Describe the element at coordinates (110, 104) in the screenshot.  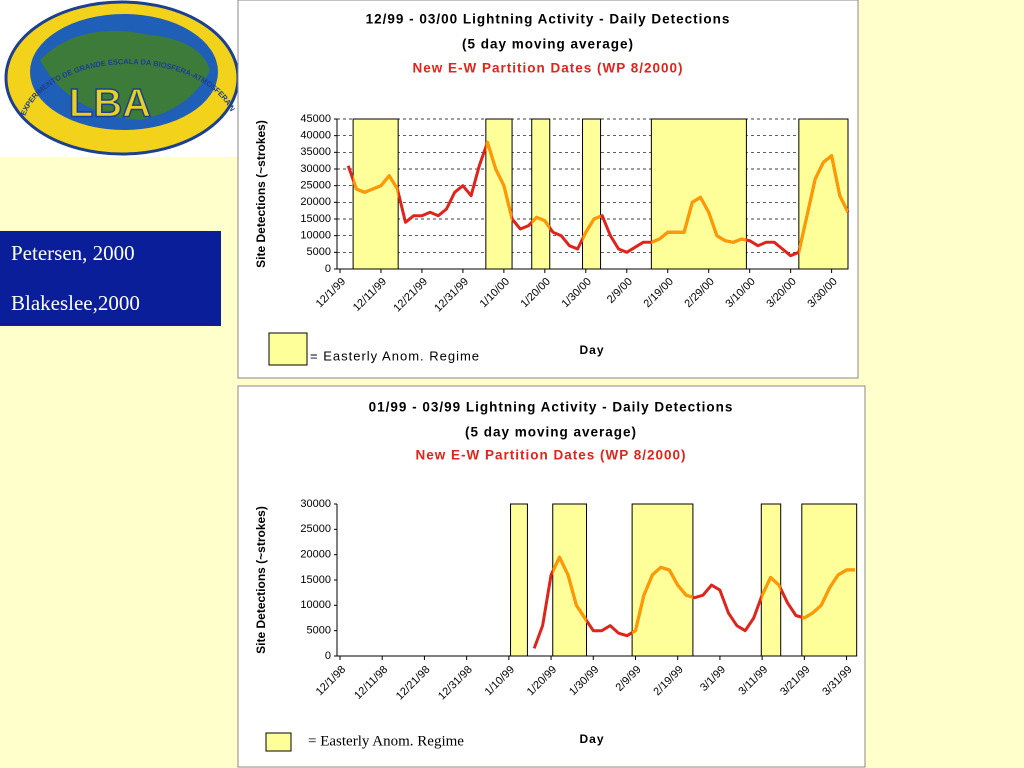
I see `logo-title: LBA` at that location.